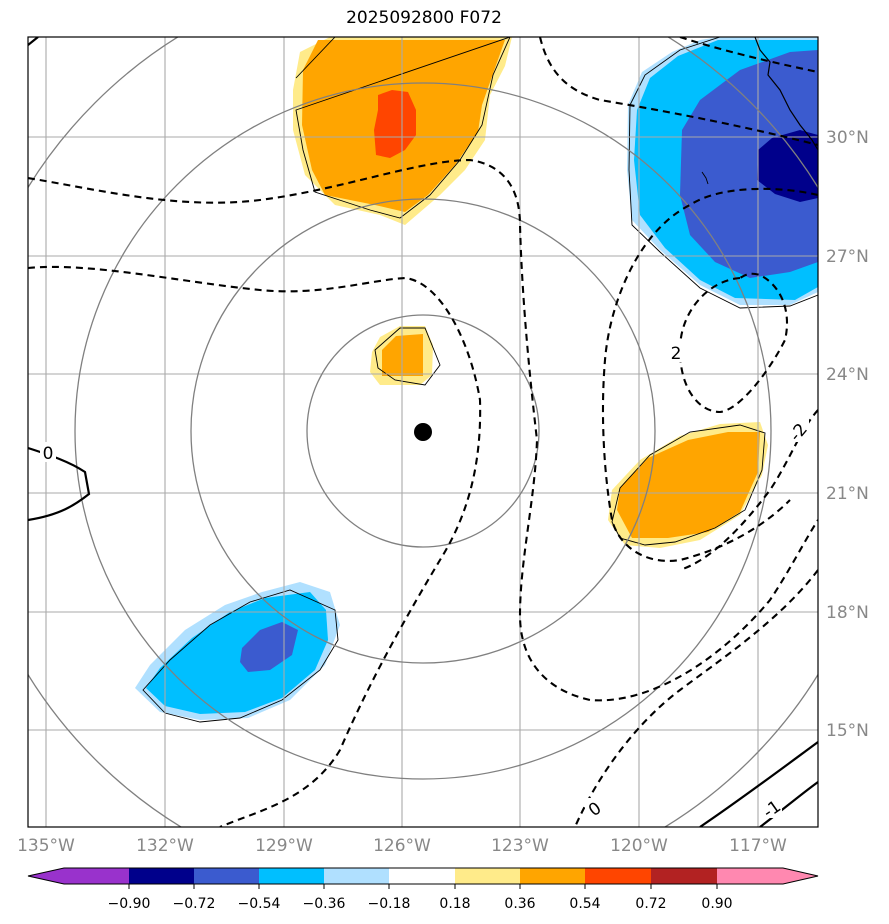  What do you see at coordinates (48, 454) in the screenshot?
I see `contour-label-0-west: 0` at bounding box center [48, 454].